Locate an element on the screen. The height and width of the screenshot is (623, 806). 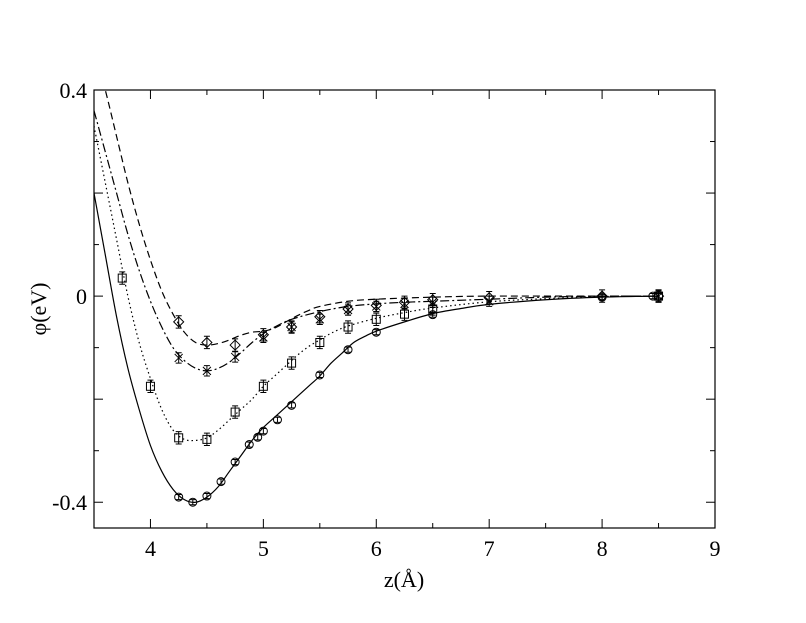
x-tick-label: 5 is located at coordinates (263, 548).